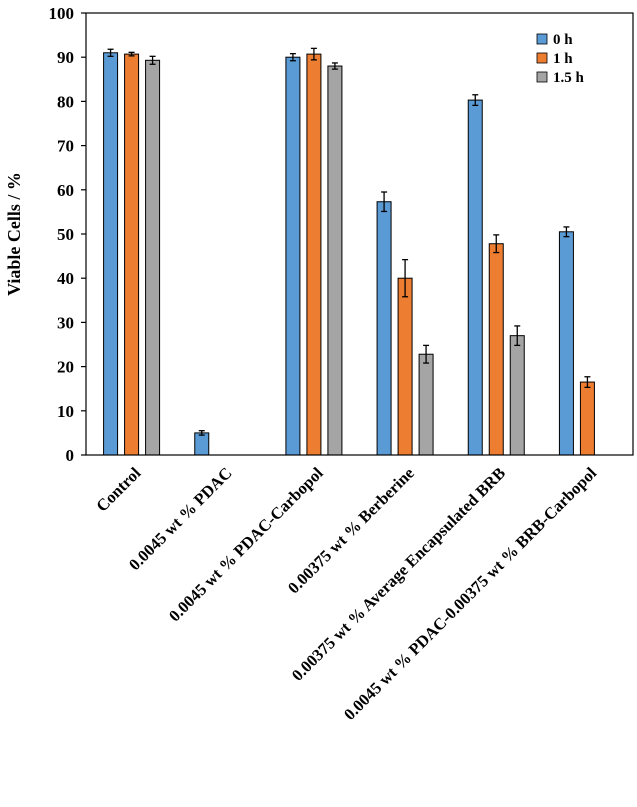 The height and width of the screenshot is (807, 637). I want to click on y-axis-ticks: 0 10 20 30 40 50 60 70 80 90 100, so click(67, 234).